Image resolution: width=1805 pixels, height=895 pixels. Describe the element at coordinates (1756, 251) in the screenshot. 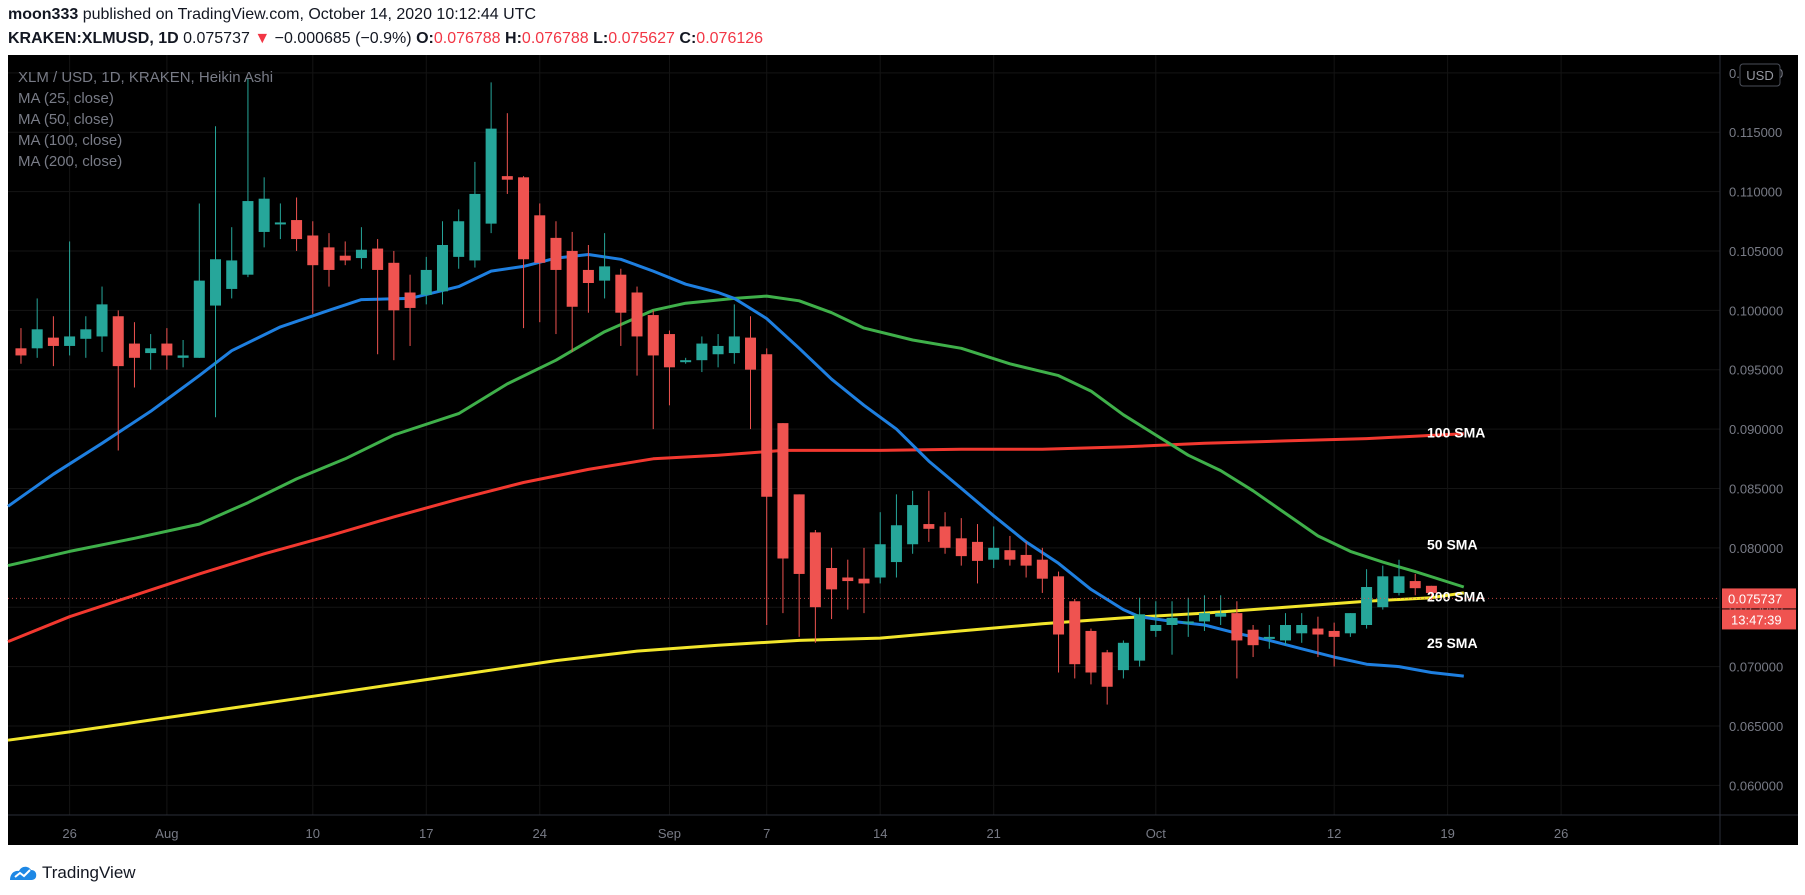

I see `y-tick-label: 0.105000` at that location.